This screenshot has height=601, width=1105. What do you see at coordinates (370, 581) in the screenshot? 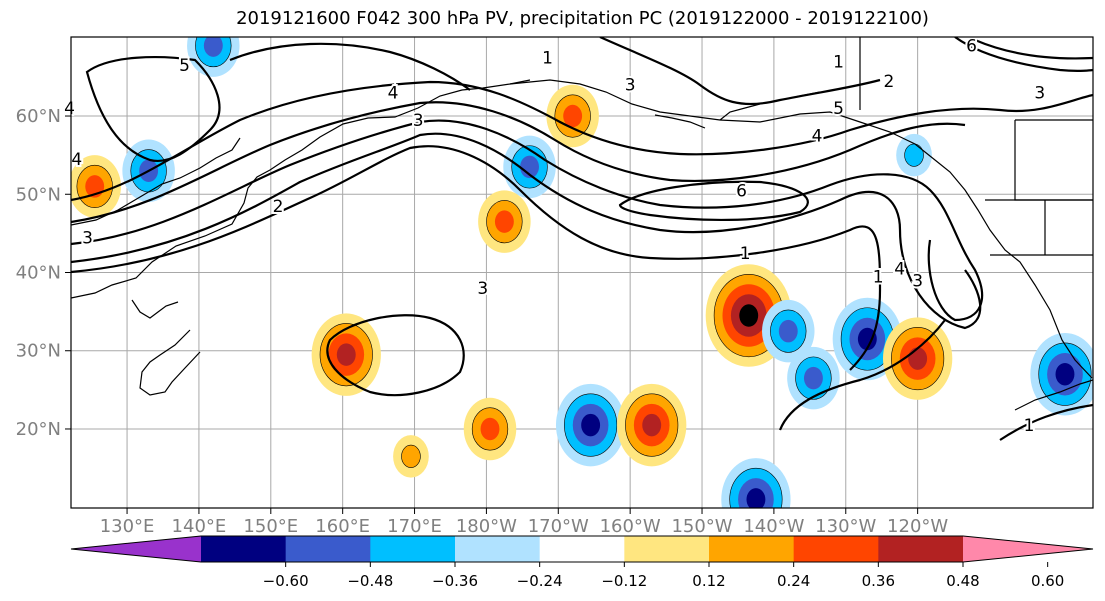
I see `colorbar-tick-label: −0.48` at bounding box center [370, 581].